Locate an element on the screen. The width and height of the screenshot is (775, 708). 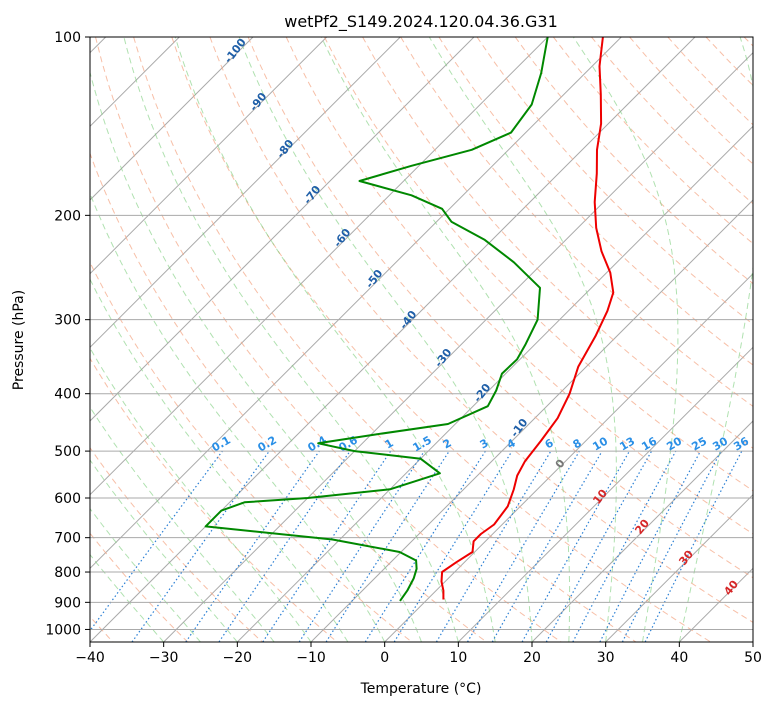
x-tick-label: 20 is located at coordinates (532, 658).